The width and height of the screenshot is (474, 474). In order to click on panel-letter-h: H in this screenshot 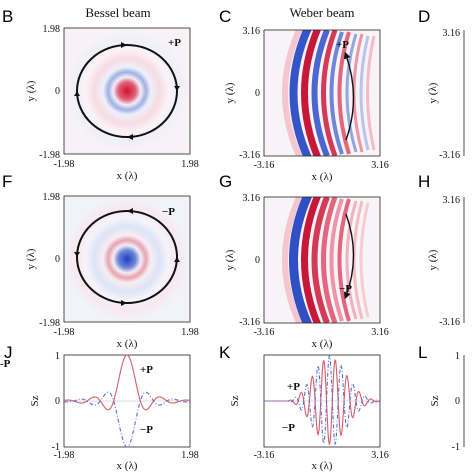, I will do `click(424, 181)`.